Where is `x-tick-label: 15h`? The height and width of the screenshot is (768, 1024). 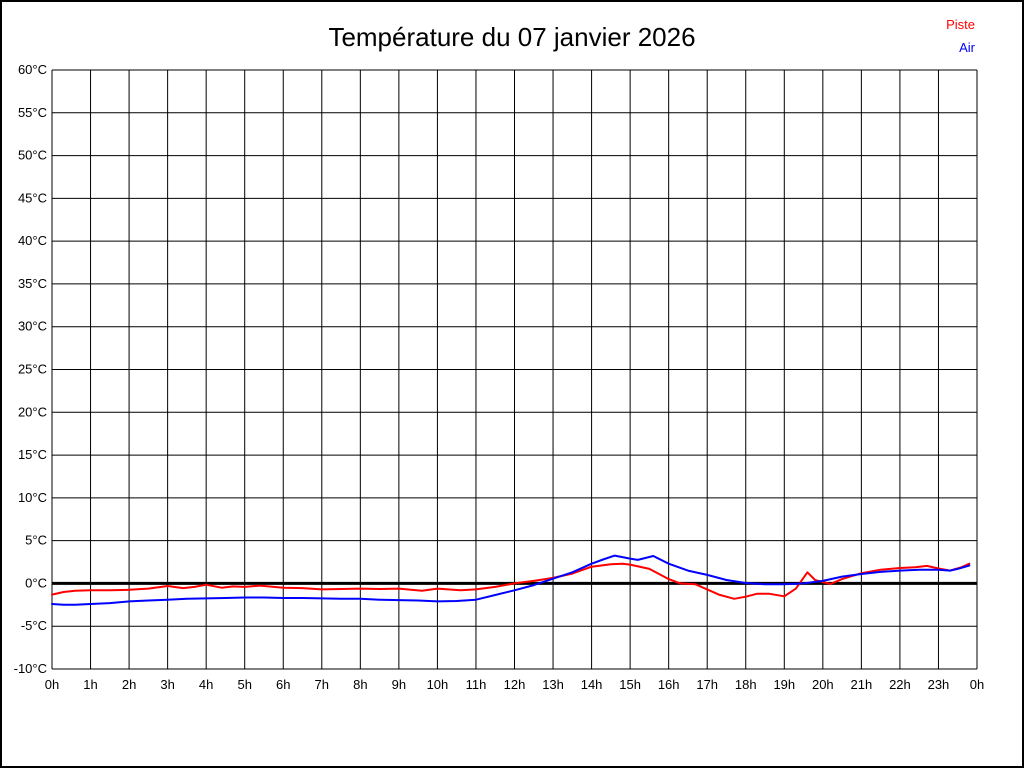 x-tick-label: 15h is located at coordinates (630, 684).